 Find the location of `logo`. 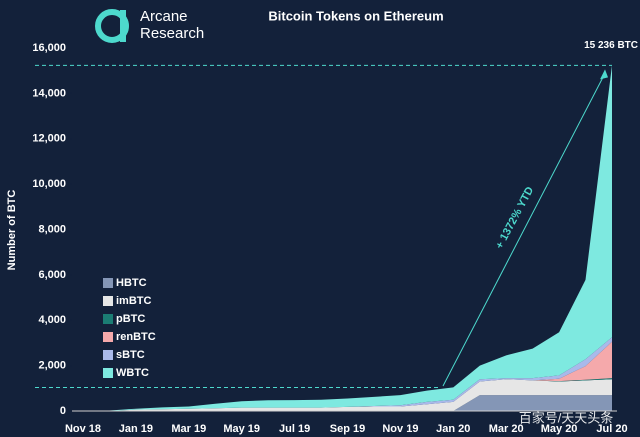

logo is located at coordinates (112, 26).